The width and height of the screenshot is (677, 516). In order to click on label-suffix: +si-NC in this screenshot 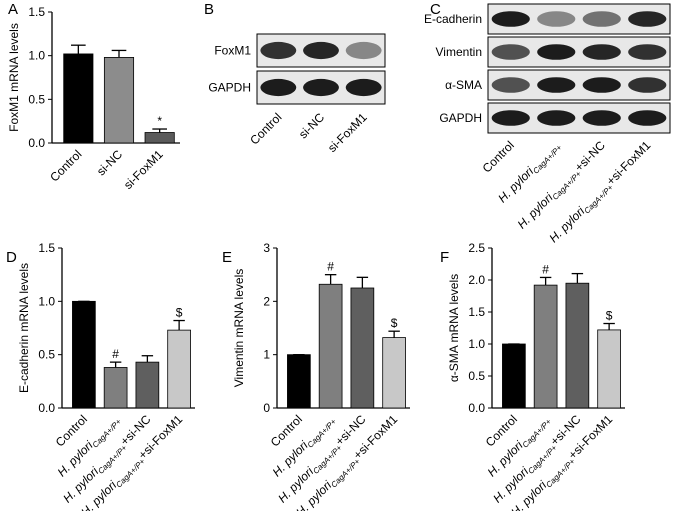, I will do `click(590, 156)`.